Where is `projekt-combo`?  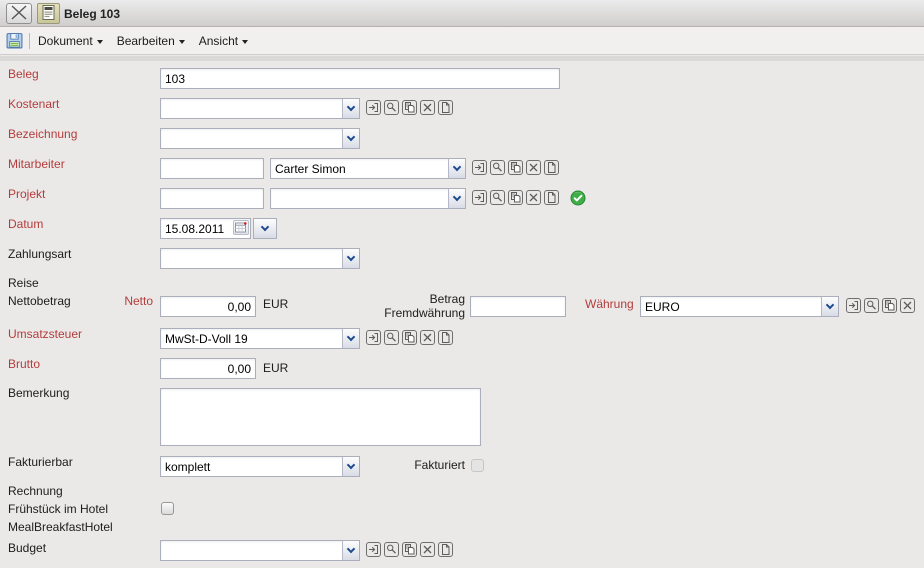 projekt-combo is located at coordinates (368, 198).